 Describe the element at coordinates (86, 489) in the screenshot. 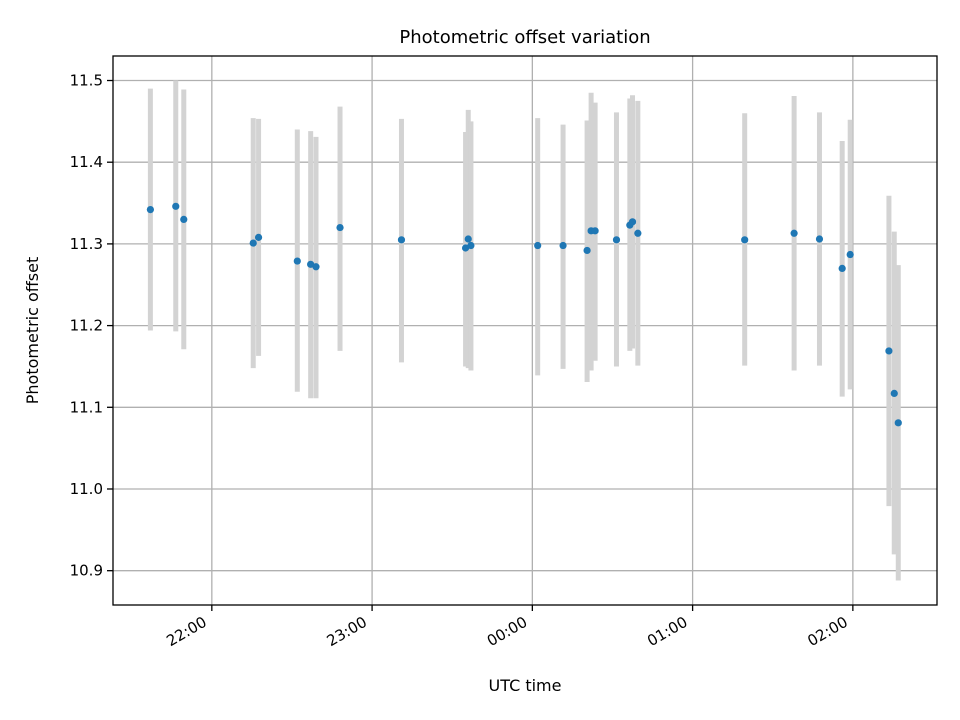

I see `y-tick-label: 11.0` at that location.